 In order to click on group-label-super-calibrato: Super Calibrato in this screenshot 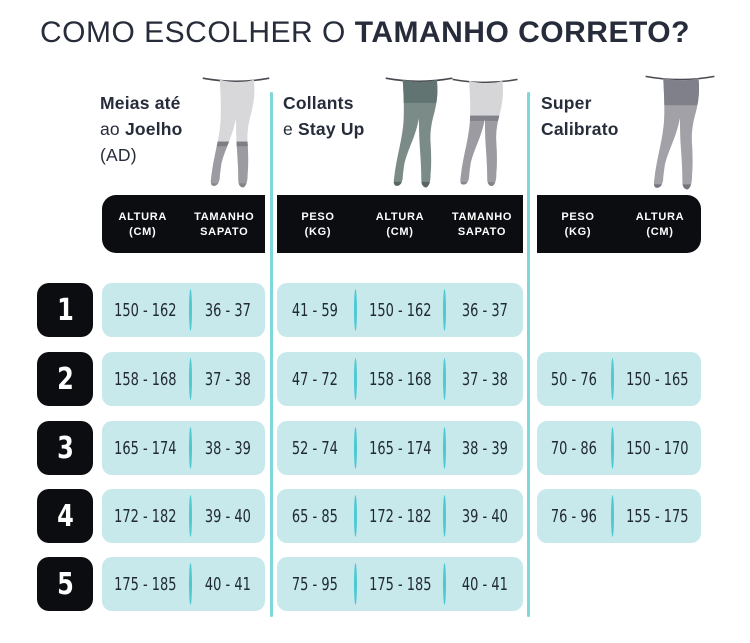, I will do `click(580, 116)`.